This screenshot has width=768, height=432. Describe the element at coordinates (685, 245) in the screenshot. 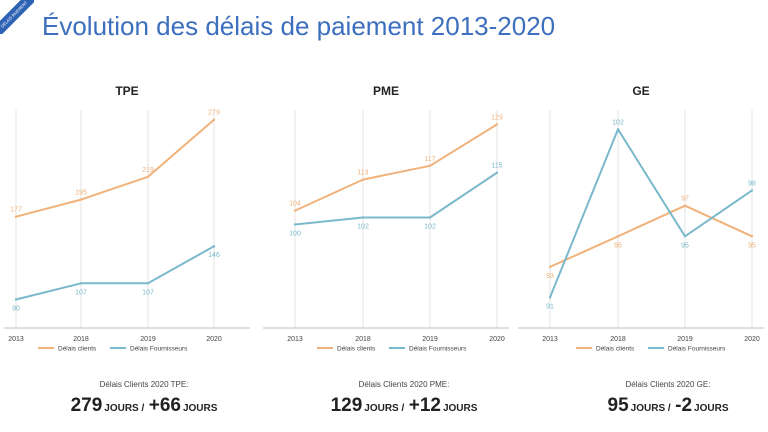

I see `data-label-suppliers-2019: 95` at that location.